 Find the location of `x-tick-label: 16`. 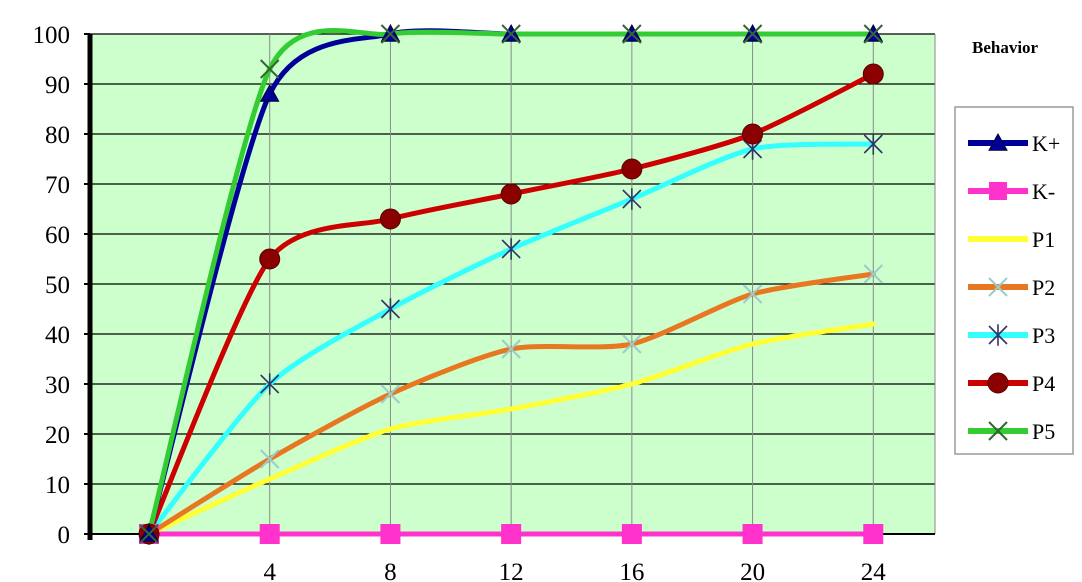

x-tick-label: 16 is located at coordinates (631, 570).